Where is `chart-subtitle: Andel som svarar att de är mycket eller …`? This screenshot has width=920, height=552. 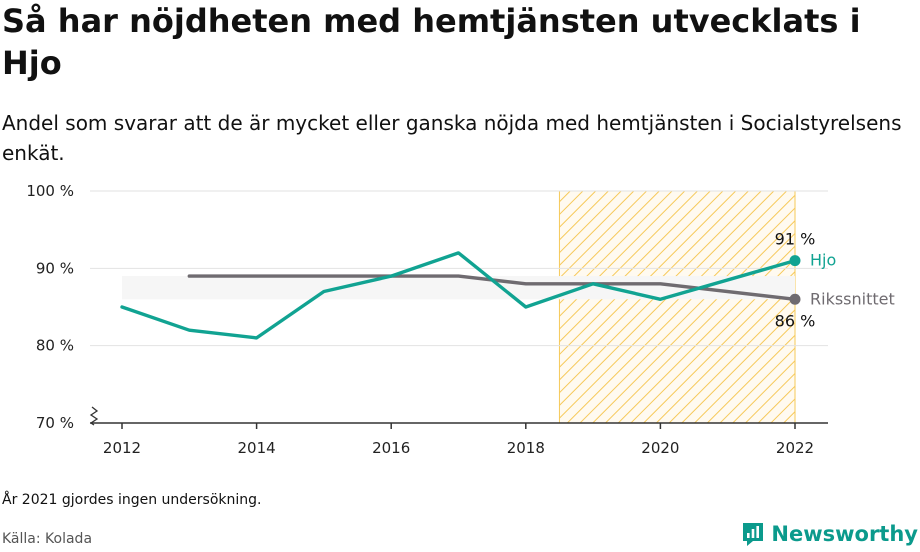 chart-subtitle: Andel som svarar att de är mycket eller … is located at coordinates (452, 138).